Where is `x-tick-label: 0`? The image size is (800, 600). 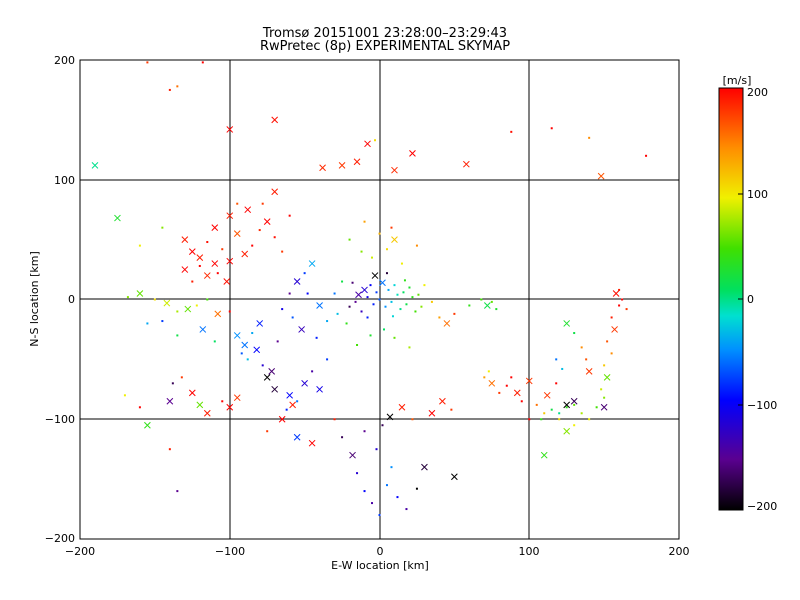 x-tick-label: 0 is located at coordinates (380, 551).